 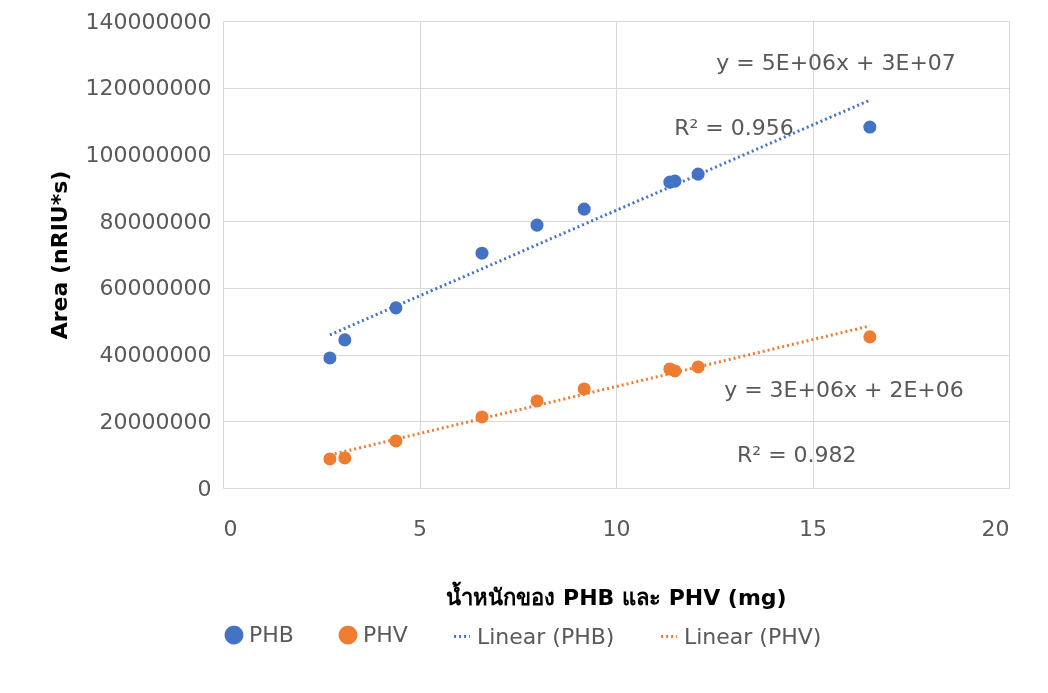 I want to click on x-axis-title: น้ำหนักของ PHB และ PHV (mg), so click(x=616, y=595).